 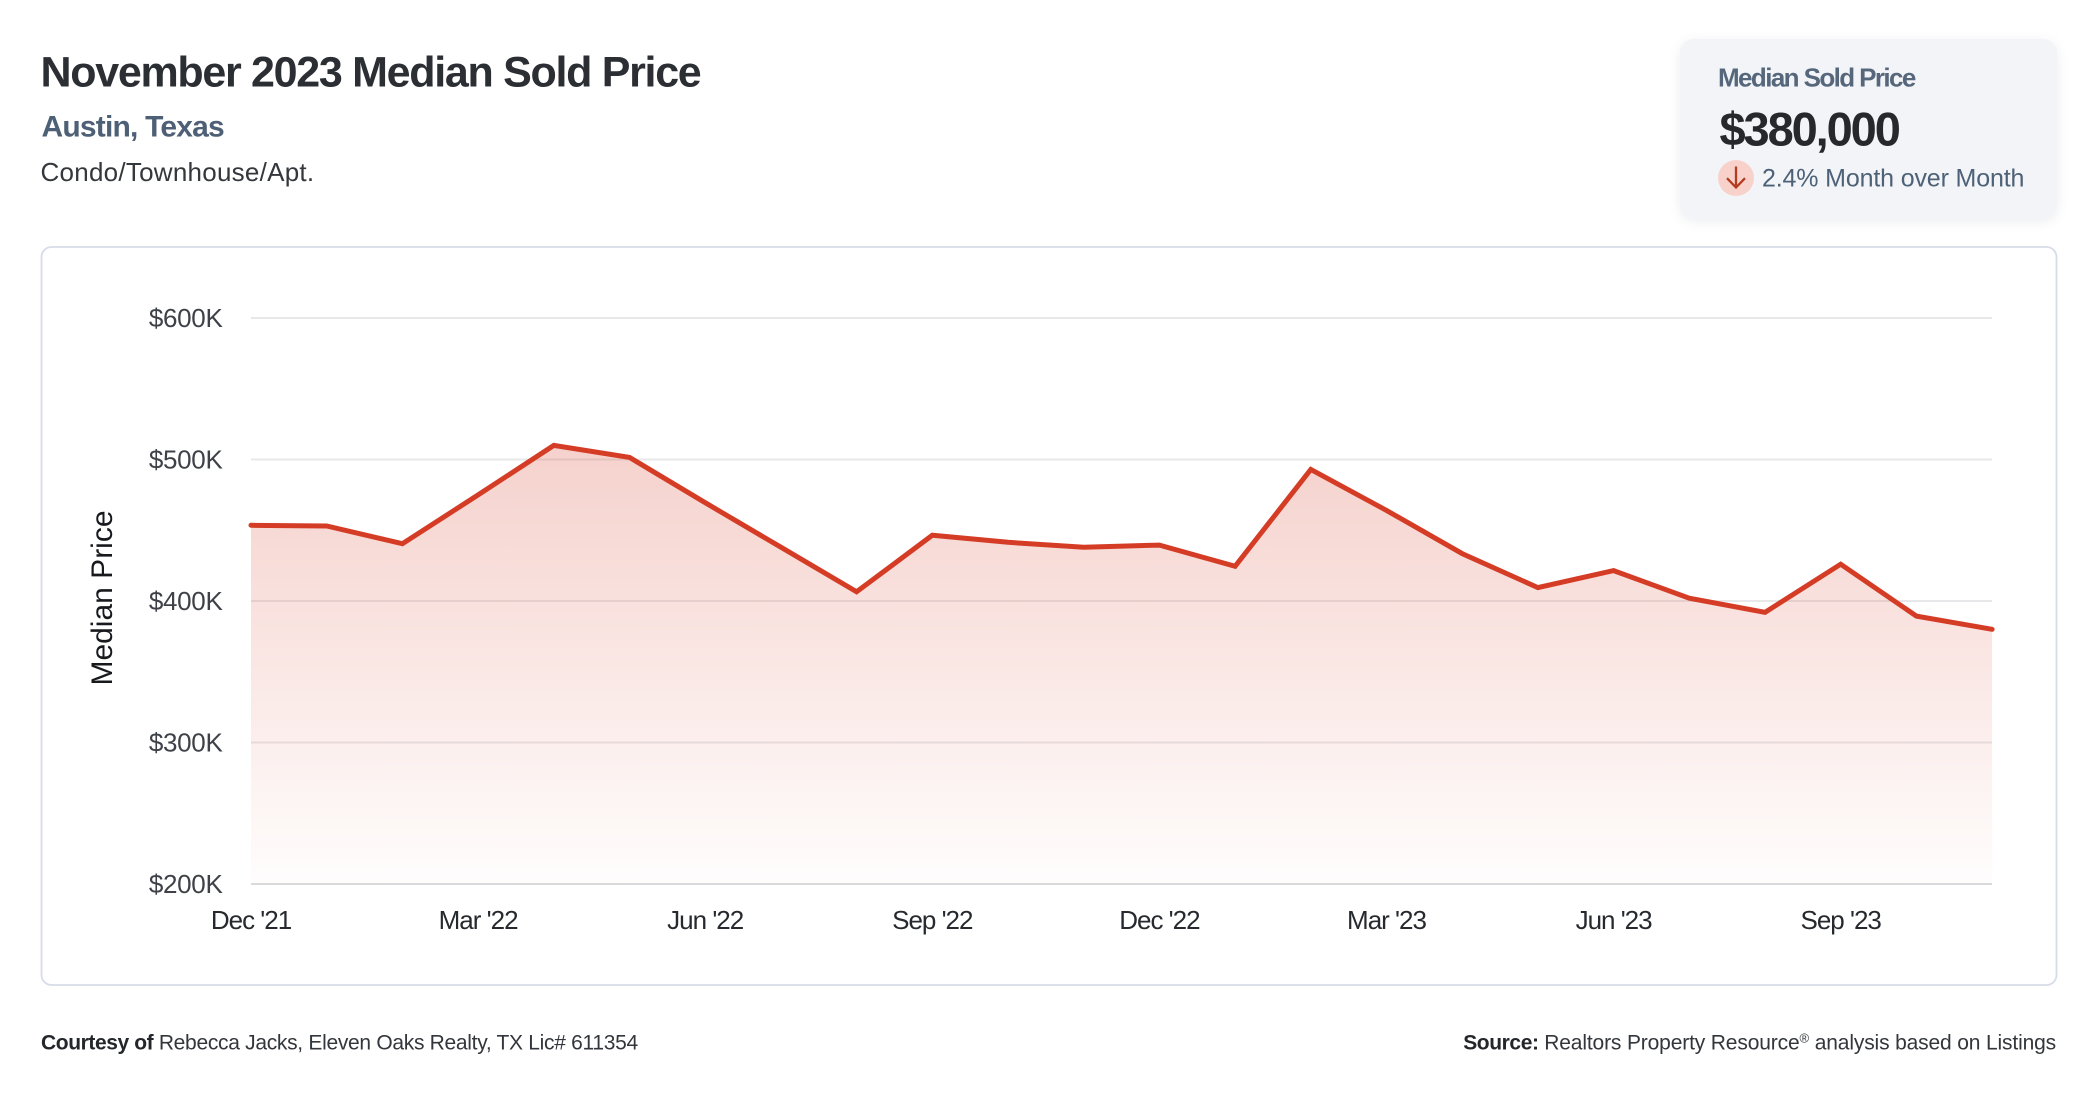 I want to click on svg-text: $380,000, so click(x=1810, y=129).